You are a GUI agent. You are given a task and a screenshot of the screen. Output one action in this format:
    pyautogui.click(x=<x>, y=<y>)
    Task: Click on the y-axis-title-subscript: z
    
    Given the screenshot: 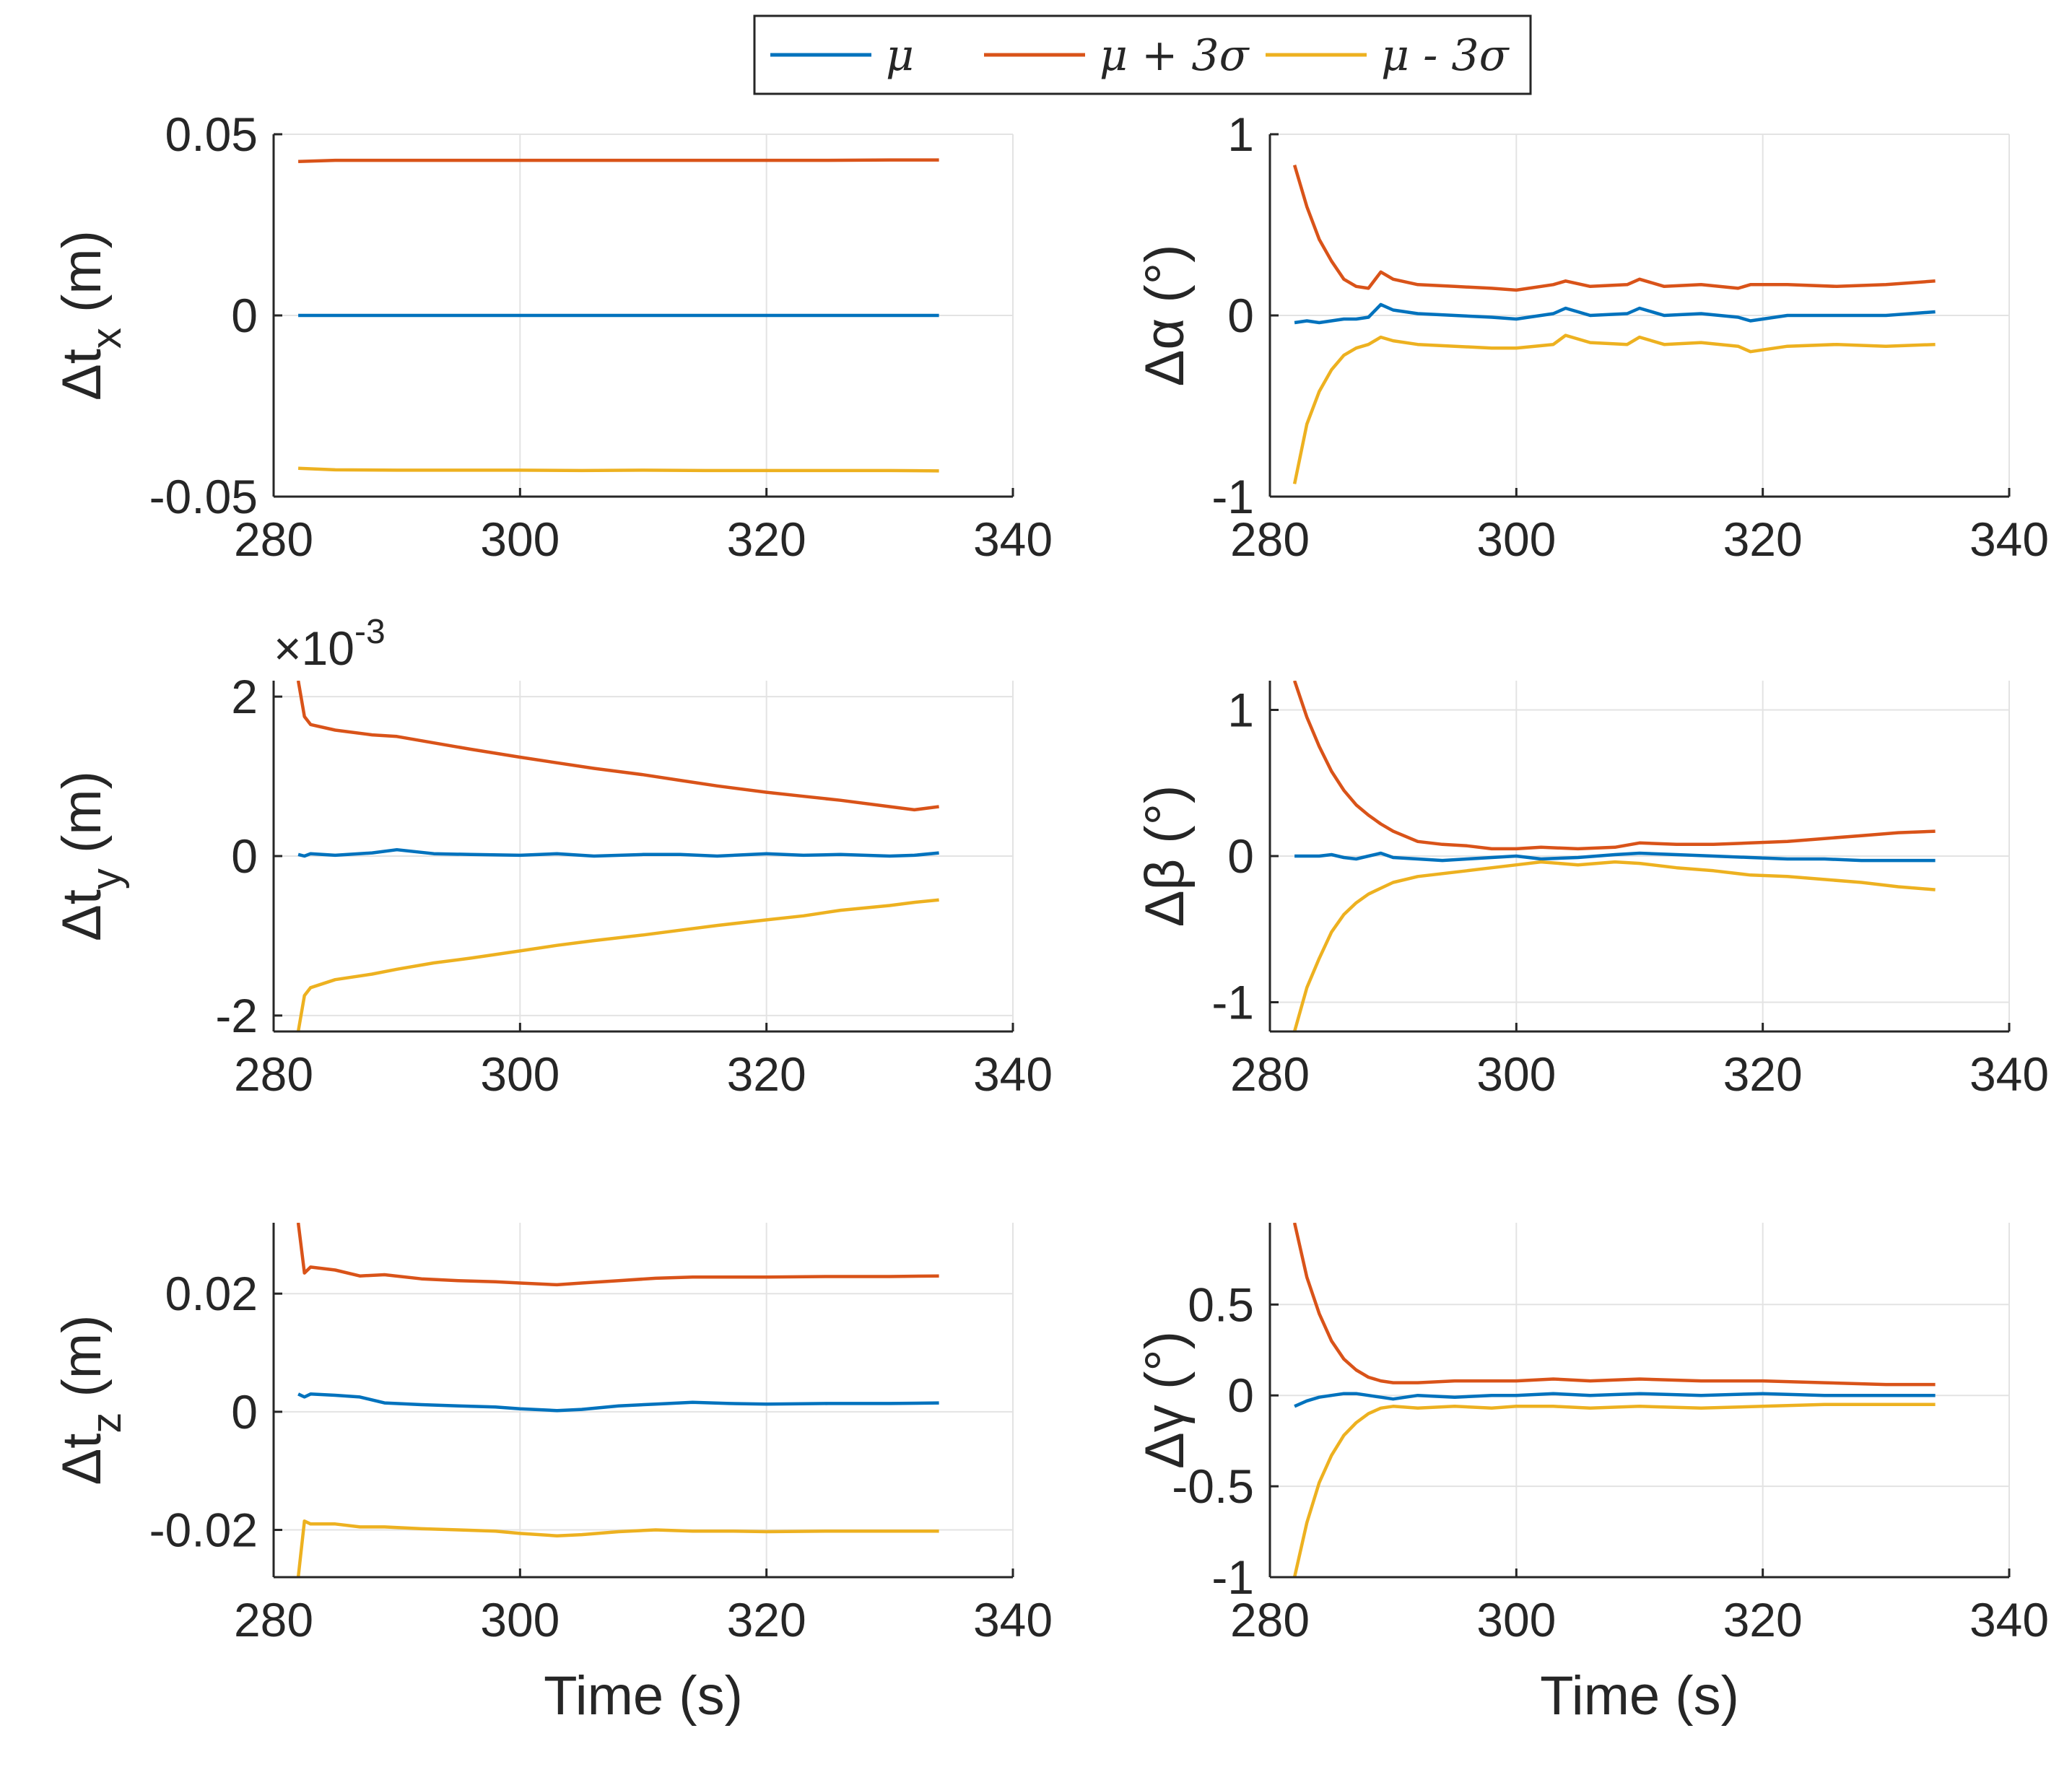 What is the action you would take?
    pyautogui.click(x=106, y=1423)
    